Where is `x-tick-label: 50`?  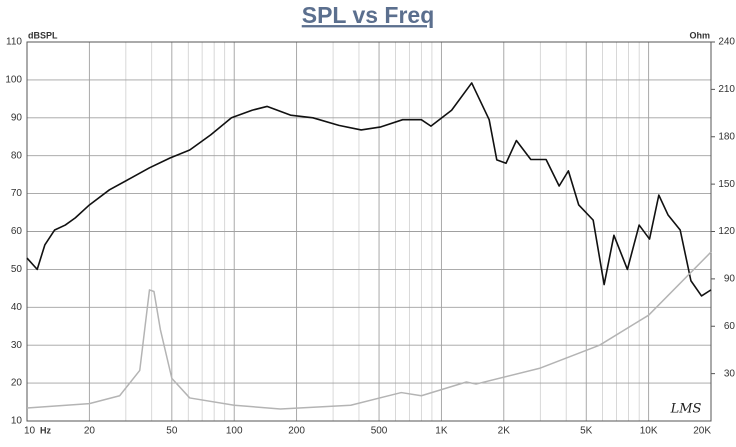
x-tick-label: 50 is located at coordinates (172, 431).